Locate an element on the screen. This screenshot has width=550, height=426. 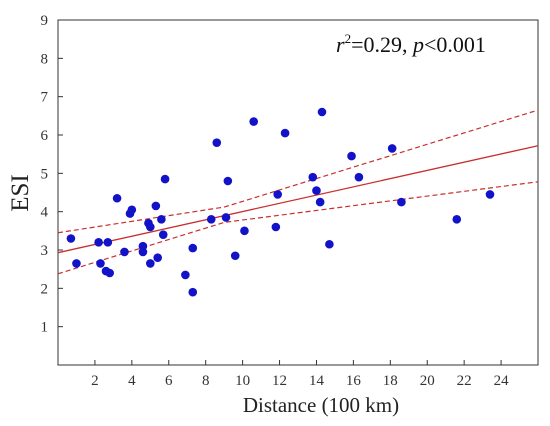
x-tick-label: 22 is located at coordinates (464, 381).